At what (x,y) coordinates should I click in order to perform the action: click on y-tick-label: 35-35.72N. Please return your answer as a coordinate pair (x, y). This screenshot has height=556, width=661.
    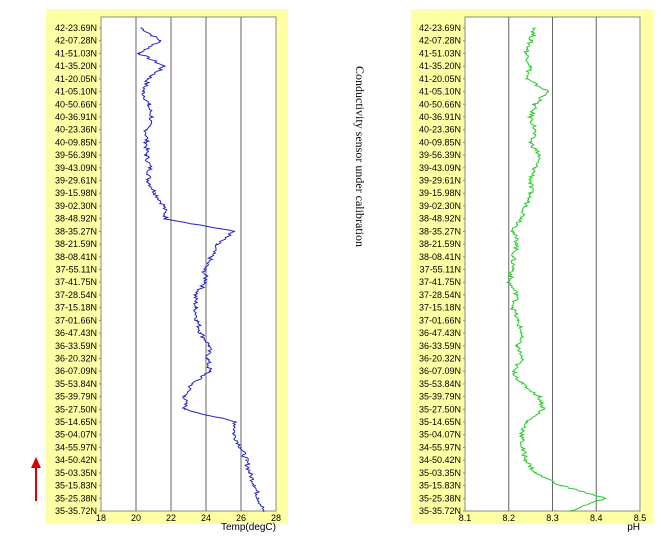
    Looking at the image, I should click on (76, 511).